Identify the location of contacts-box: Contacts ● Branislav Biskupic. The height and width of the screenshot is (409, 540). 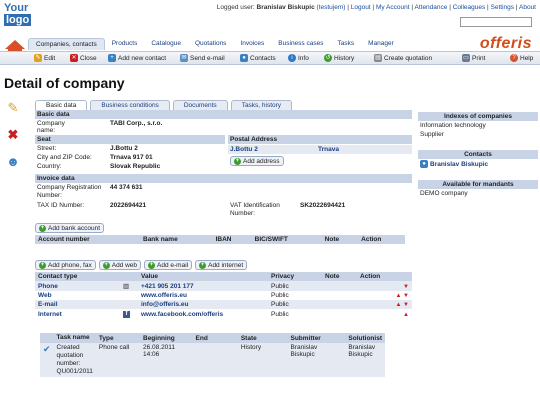
(478, 159).